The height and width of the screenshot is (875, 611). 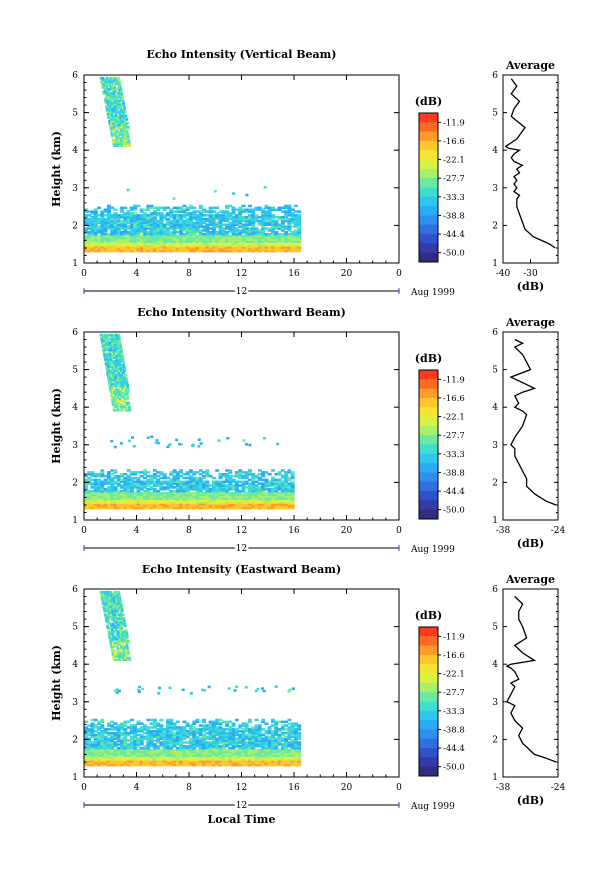 What do you see at coordinates (454, 436) in the screenshot?
I see `colorbar-tick-label: -27.7` at bounding box center [454, 436].